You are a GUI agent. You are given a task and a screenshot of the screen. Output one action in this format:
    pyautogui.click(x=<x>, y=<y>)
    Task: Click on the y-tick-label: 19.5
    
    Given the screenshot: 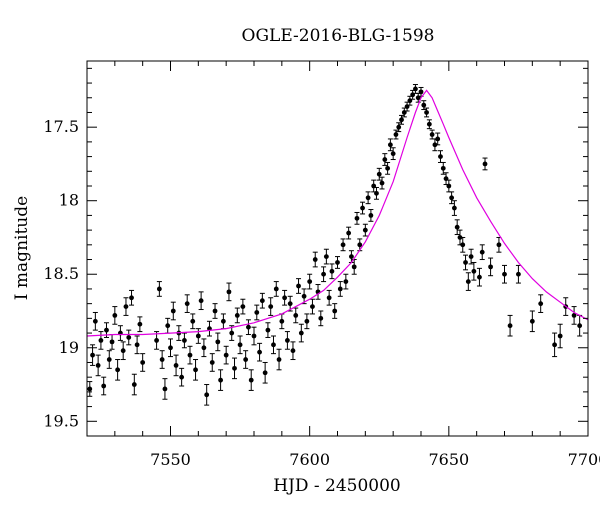 What is the action you would take?
    pyautogui.click(x=61, y=420)
    